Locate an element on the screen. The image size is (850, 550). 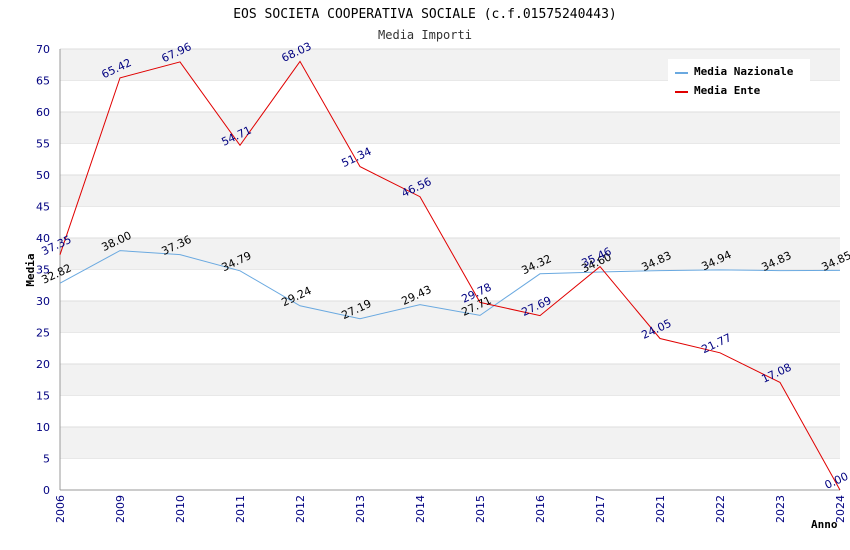
y-tick-label: 30 is located at coordinates (43, 301).